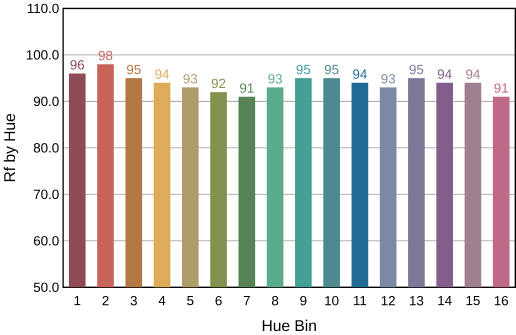  I want to click on y-tick-label: 50.0, so click(46, 287).